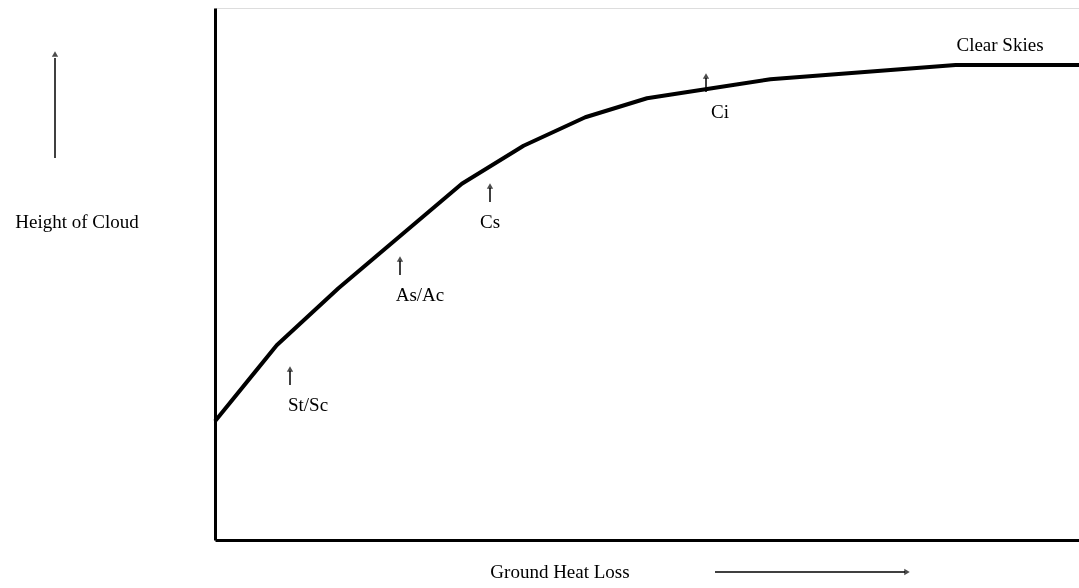  Describe the element at coordinates (1000, 44) in the screenshot. I see `text: Clear Skies` at that location.